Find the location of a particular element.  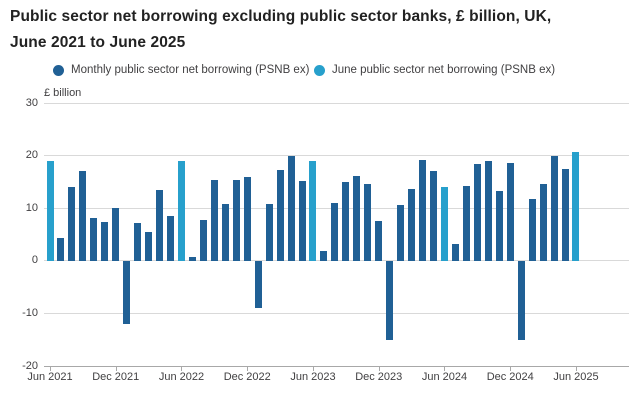

x-tick-label: Jun 2021 is located at coordinates (50, 377).